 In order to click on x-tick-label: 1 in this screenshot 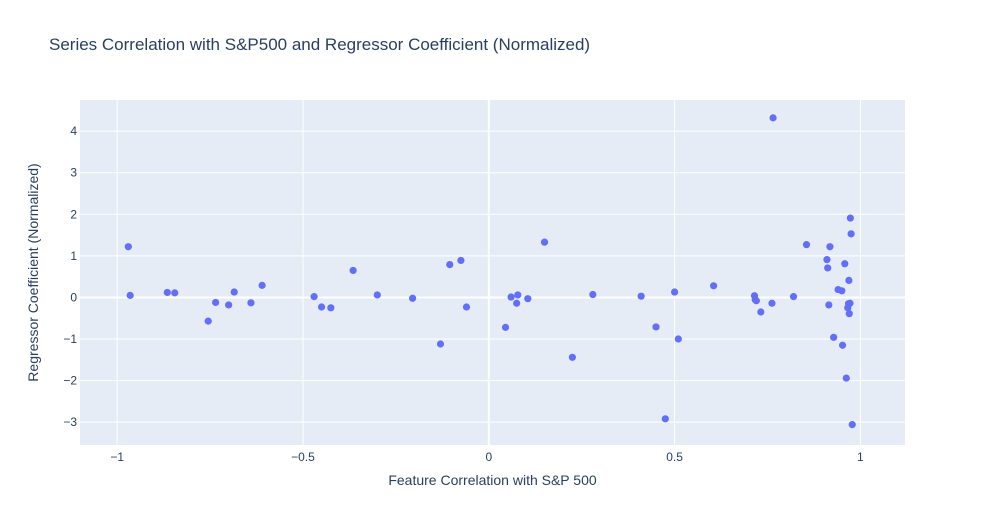, I will do `click(860, 457)`.